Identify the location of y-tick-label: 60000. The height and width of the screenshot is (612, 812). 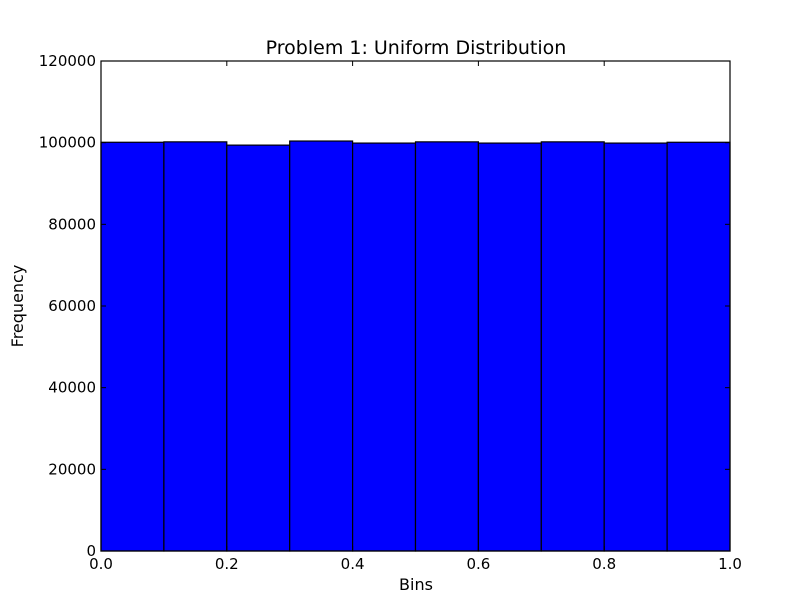
(72, 306).